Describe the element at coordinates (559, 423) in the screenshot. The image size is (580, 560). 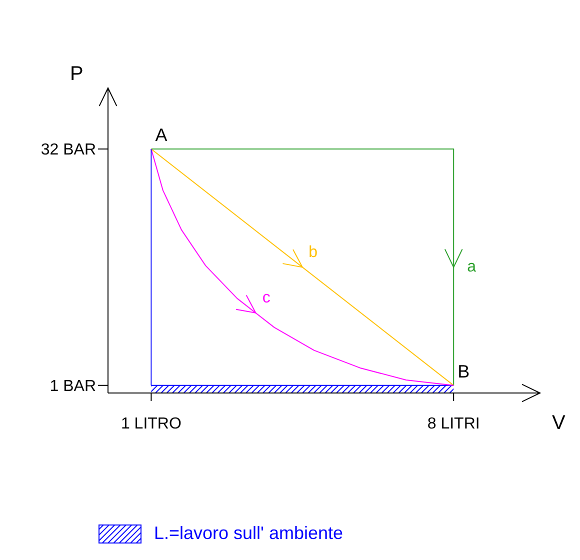
I see `x-axis-title: V` at that location.